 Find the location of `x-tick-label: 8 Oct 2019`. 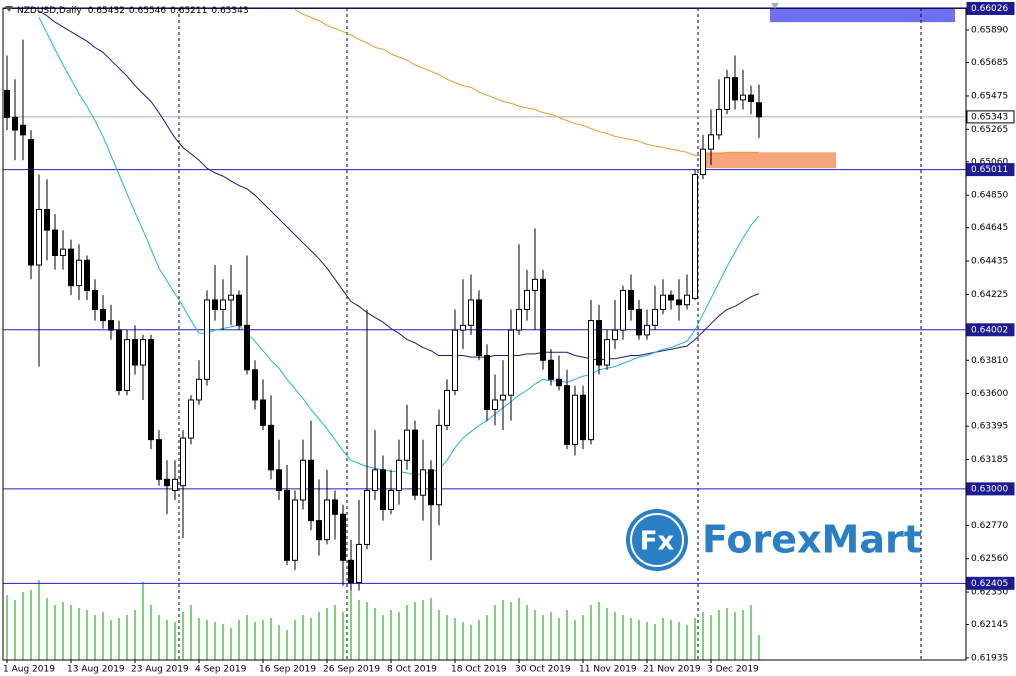

x-tick-label: 8 Oct 2019 is located at coordinates (412, 670).